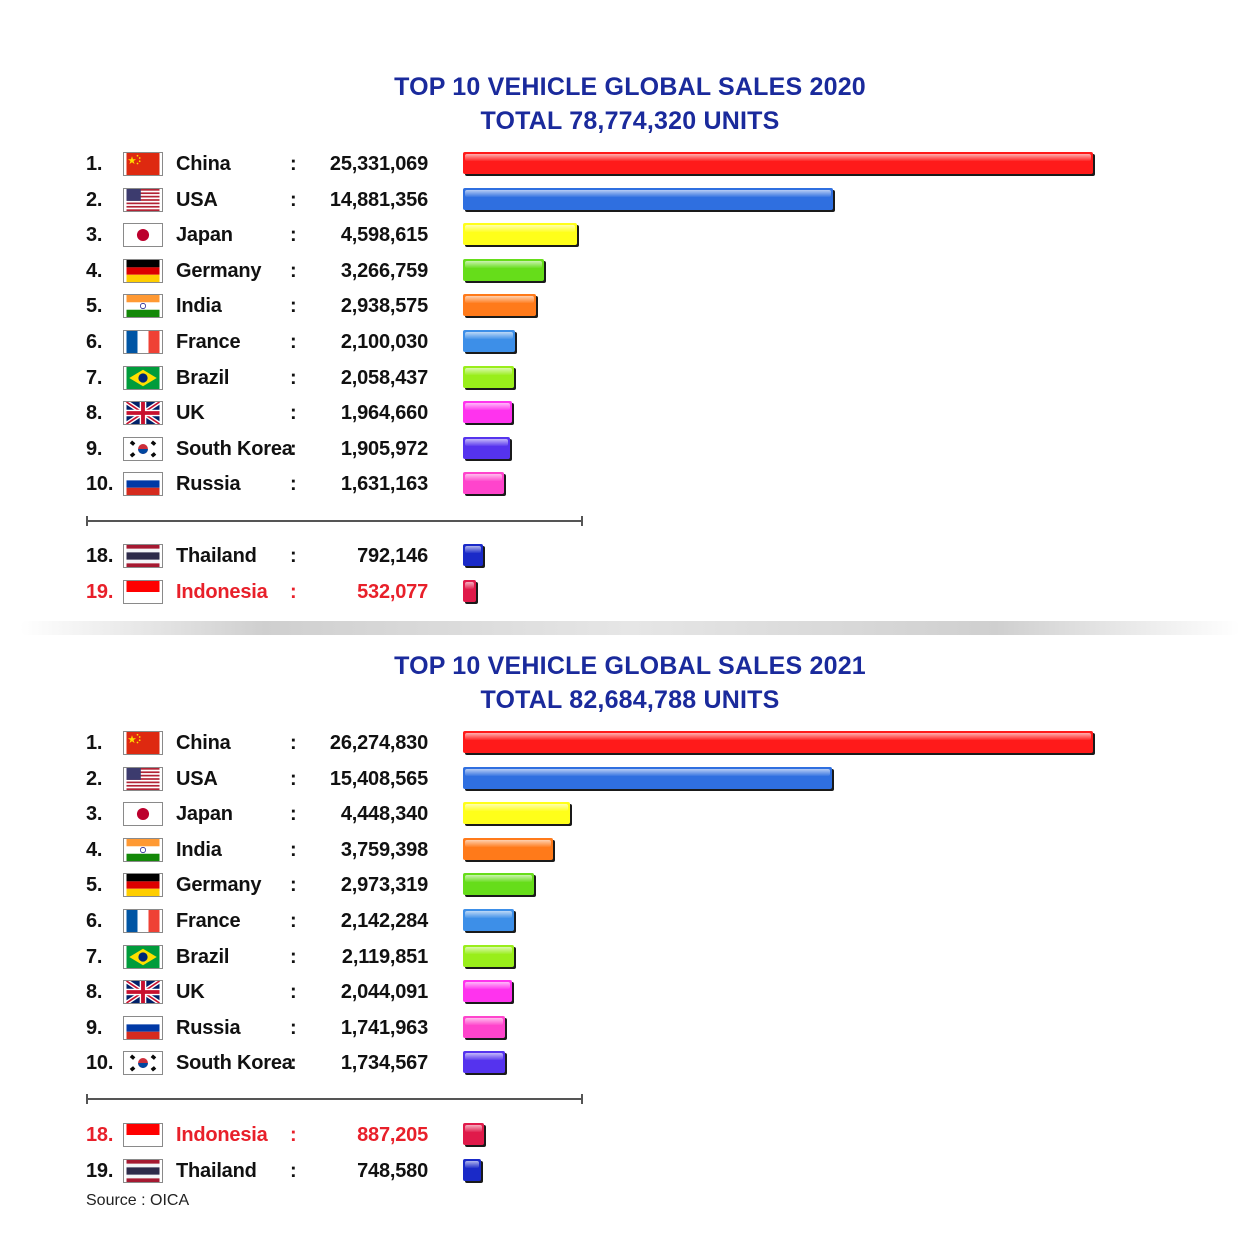 The height and width of the screenshot is (1260, 1260). I want to click on bar-row-france: 6. France: 2,142,284, so click(630, 921).